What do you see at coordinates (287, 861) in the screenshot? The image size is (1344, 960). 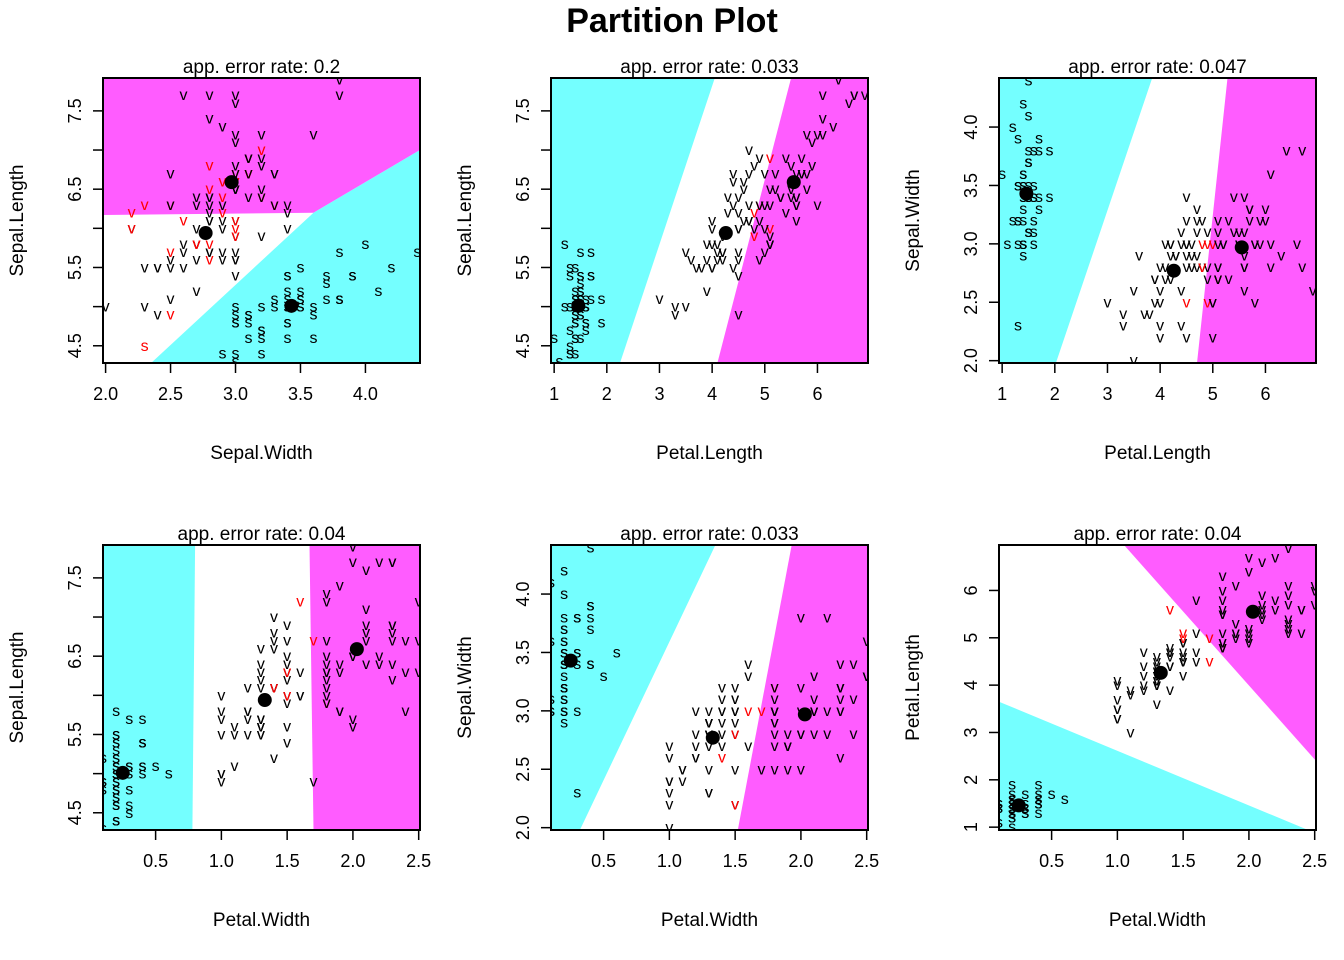 I see `x-tick-label: 1.5` at bounding box center [287, 861].